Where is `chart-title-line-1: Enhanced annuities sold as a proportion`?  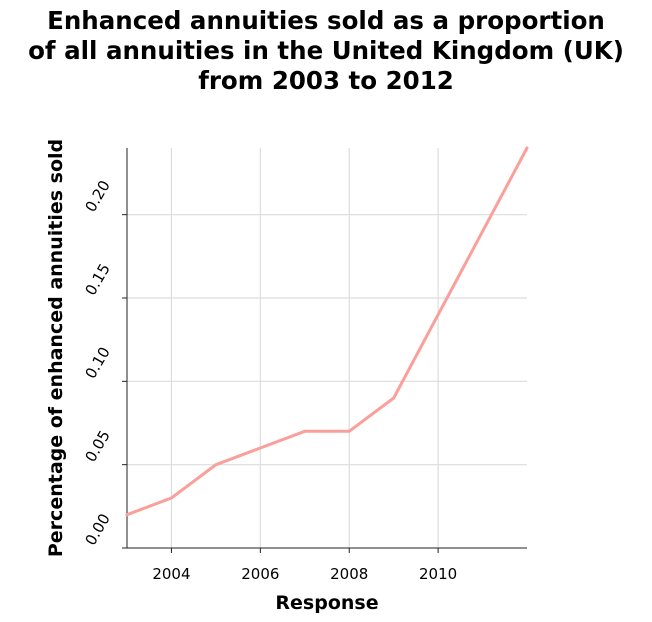
chart-title-line-1: Enhanced annuities sold as a proportion is located at coordinates (326, 20).